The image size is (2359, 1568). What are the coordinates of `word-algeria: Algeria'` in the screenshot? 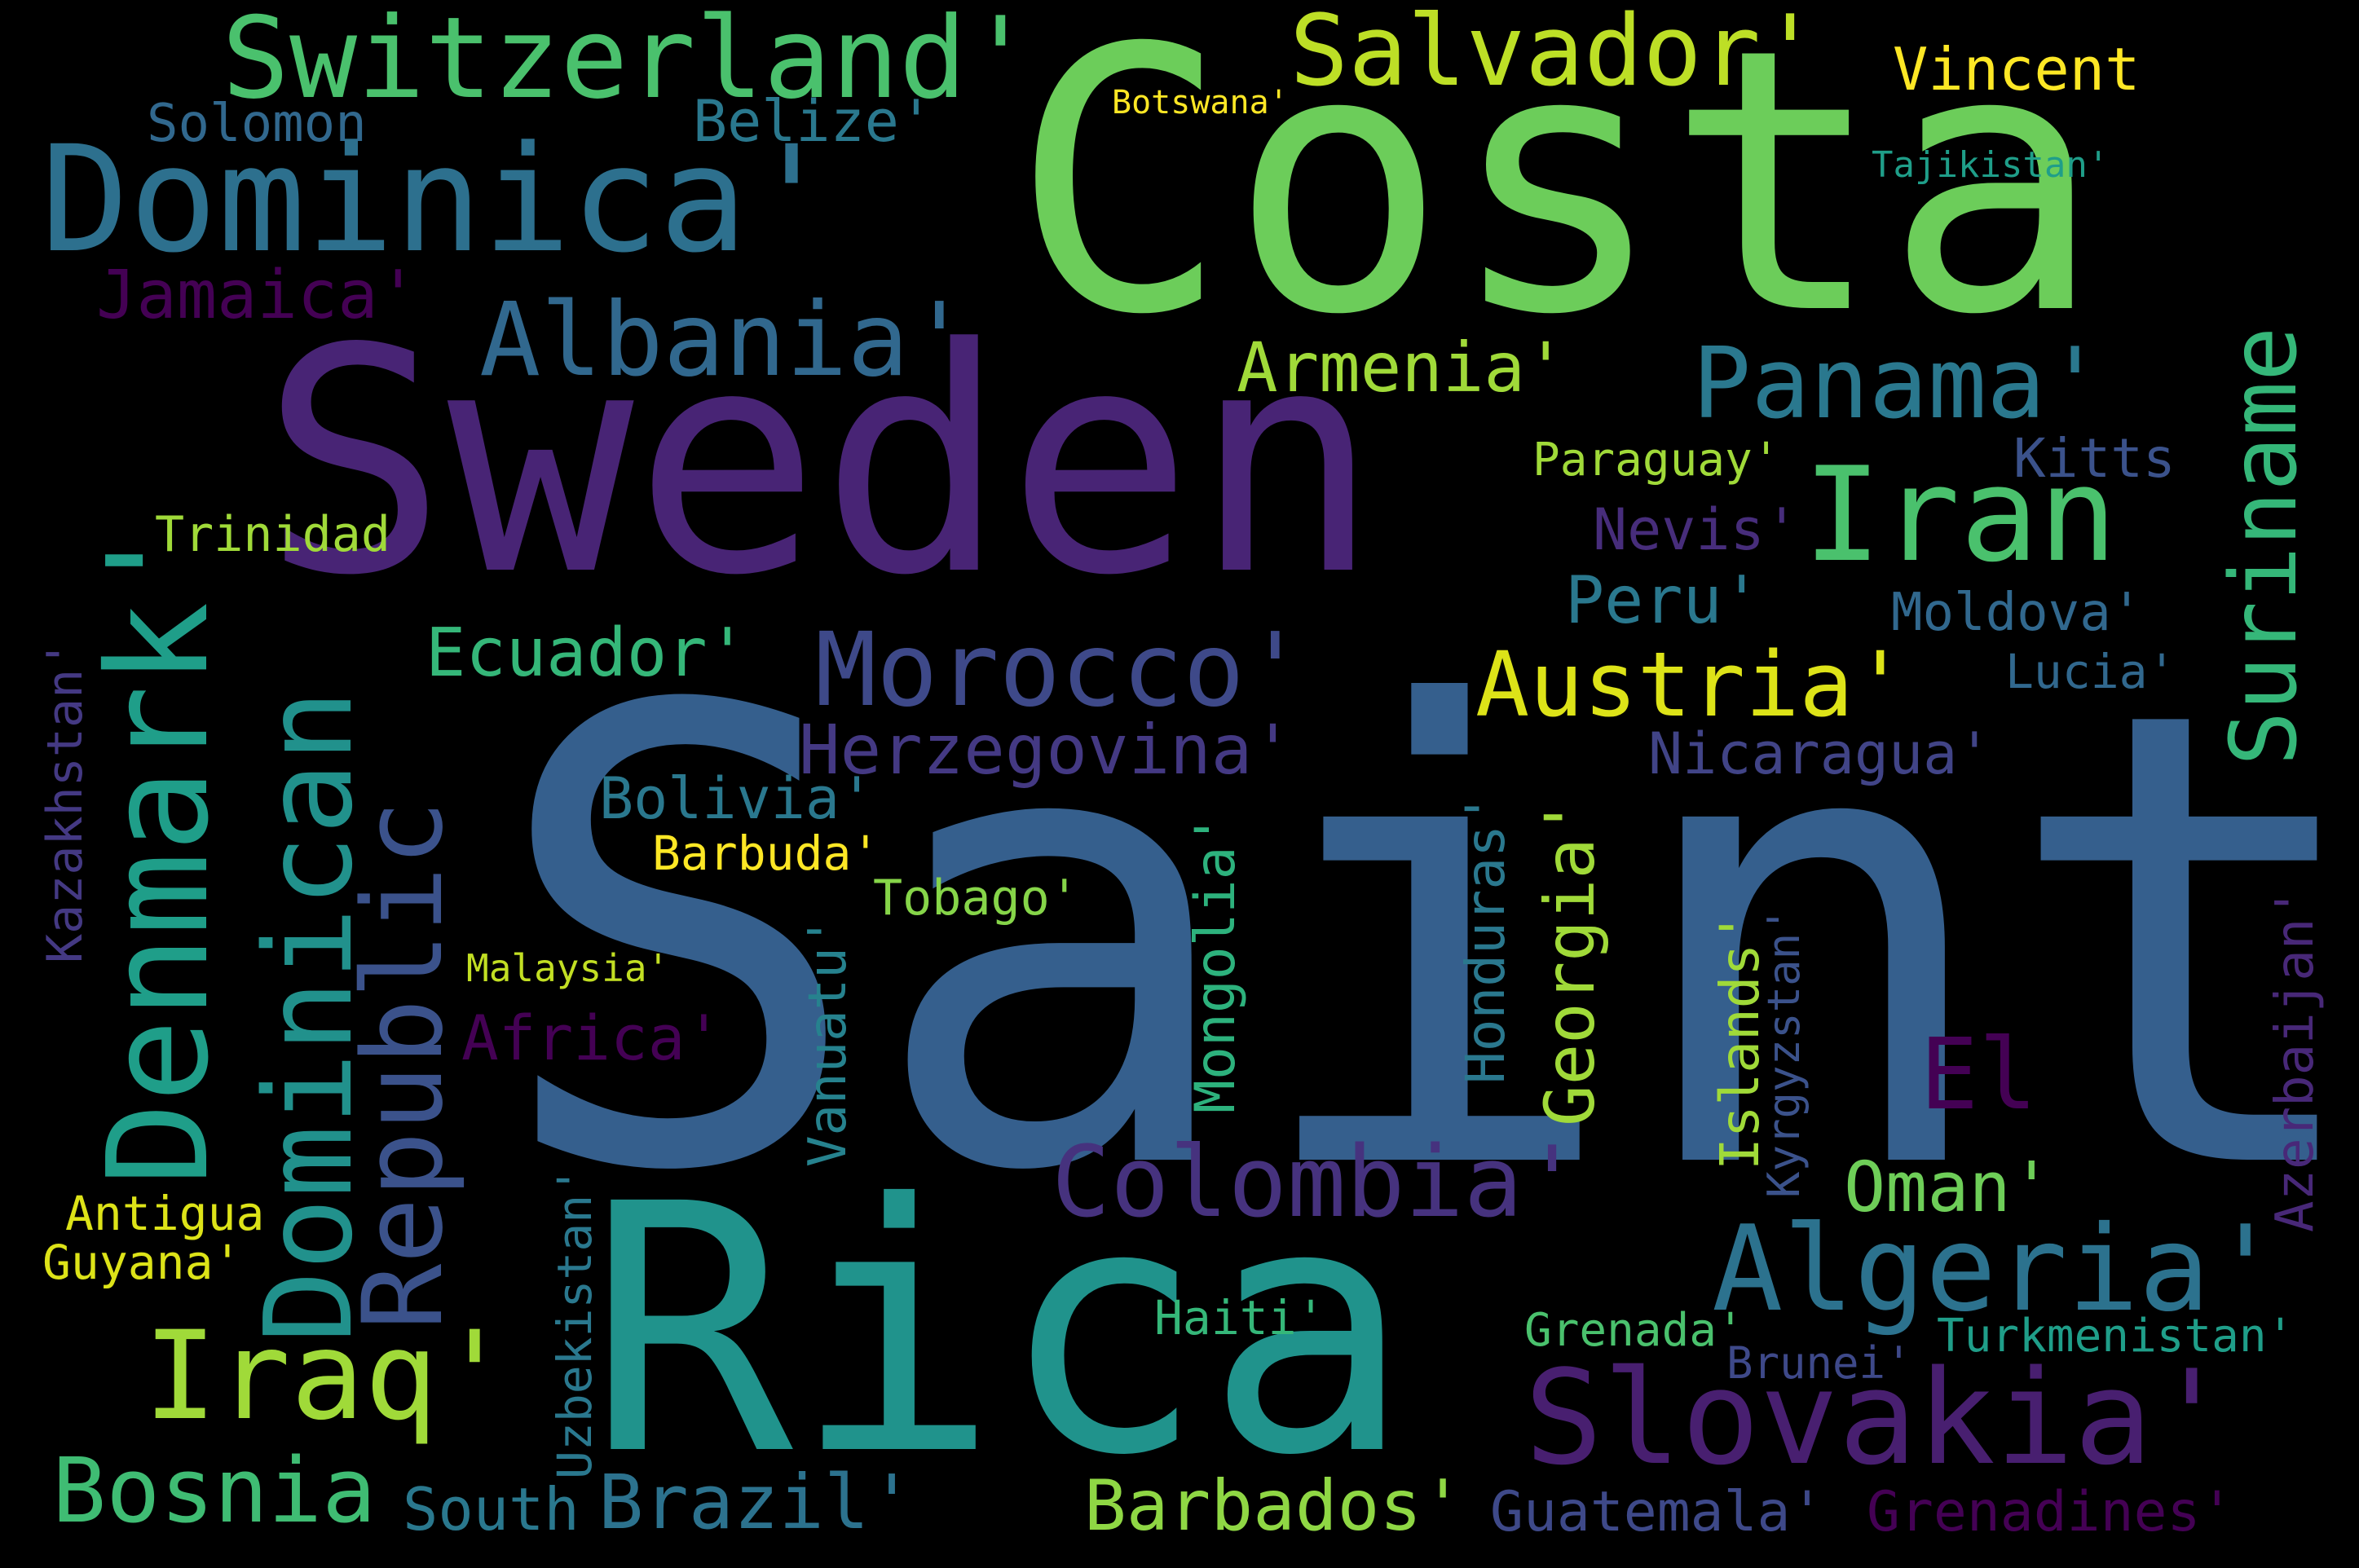 It's located at (1997, 1269).